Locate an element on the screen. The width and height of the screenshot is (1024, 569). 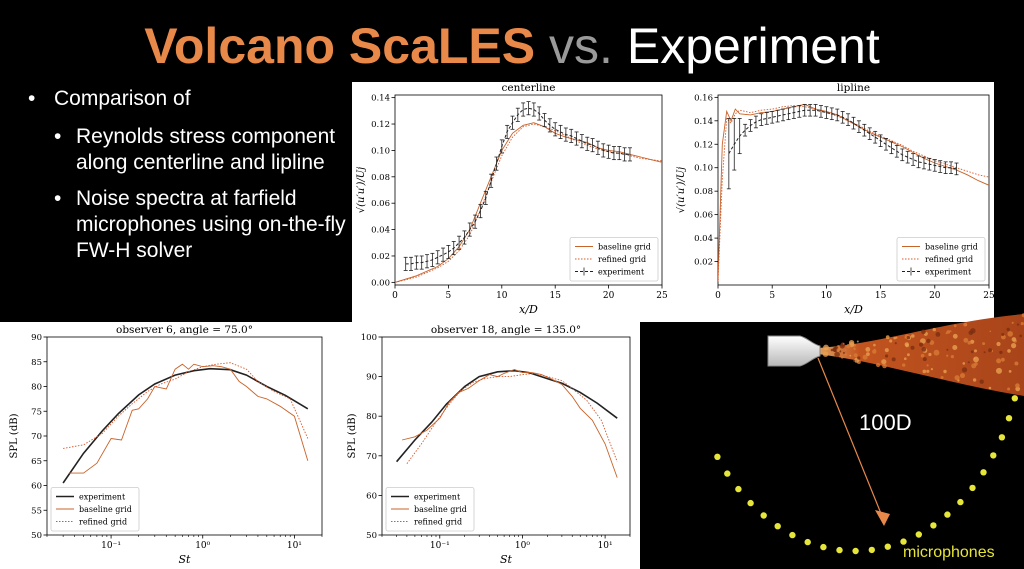
y-tick-label: 55 is located at coordinates (36, 511).